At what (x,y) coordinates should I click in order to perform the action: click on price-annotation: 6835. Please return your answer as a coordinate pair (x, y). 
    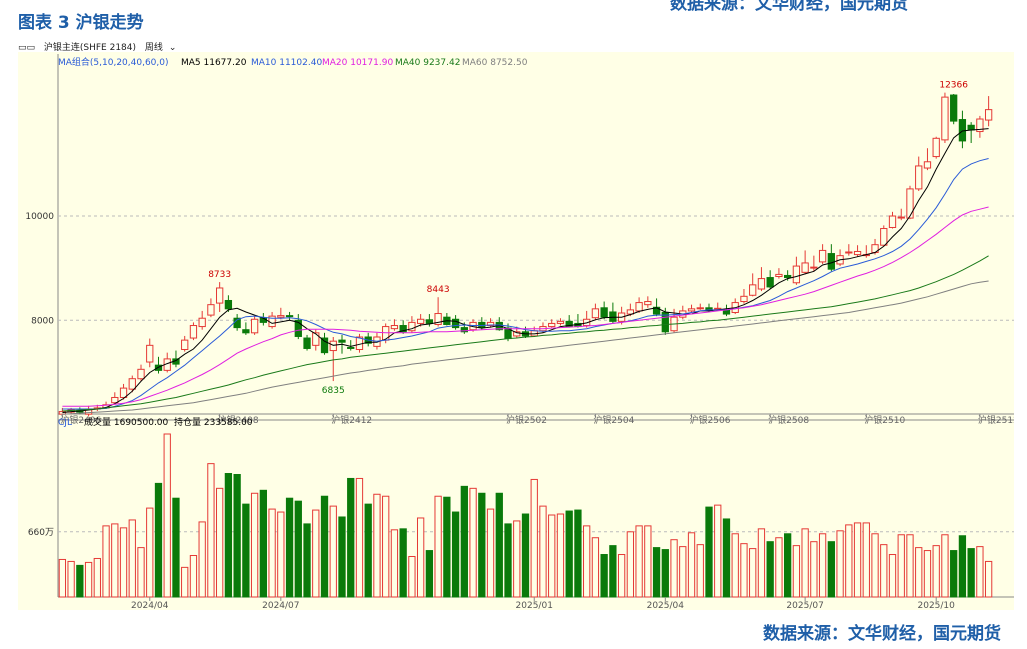
    Looking at the image, I should click on (333, 391).